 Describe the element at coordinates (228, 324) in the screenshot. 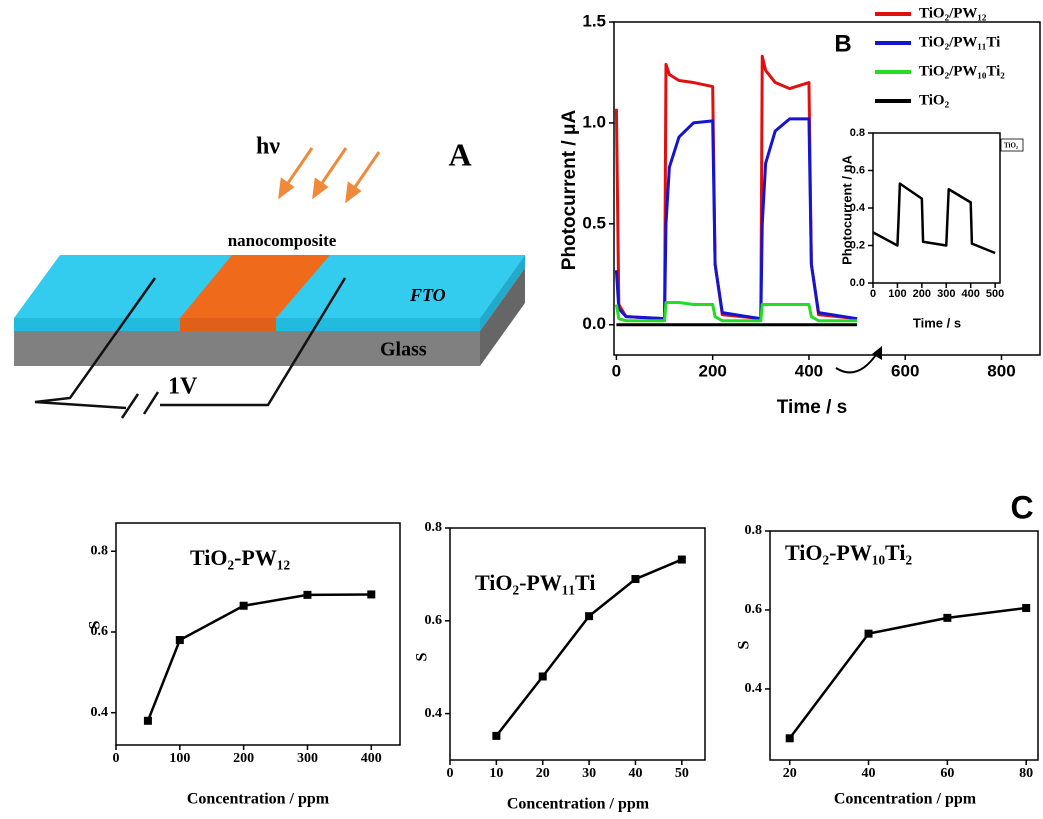

I see `film-front` at that location.